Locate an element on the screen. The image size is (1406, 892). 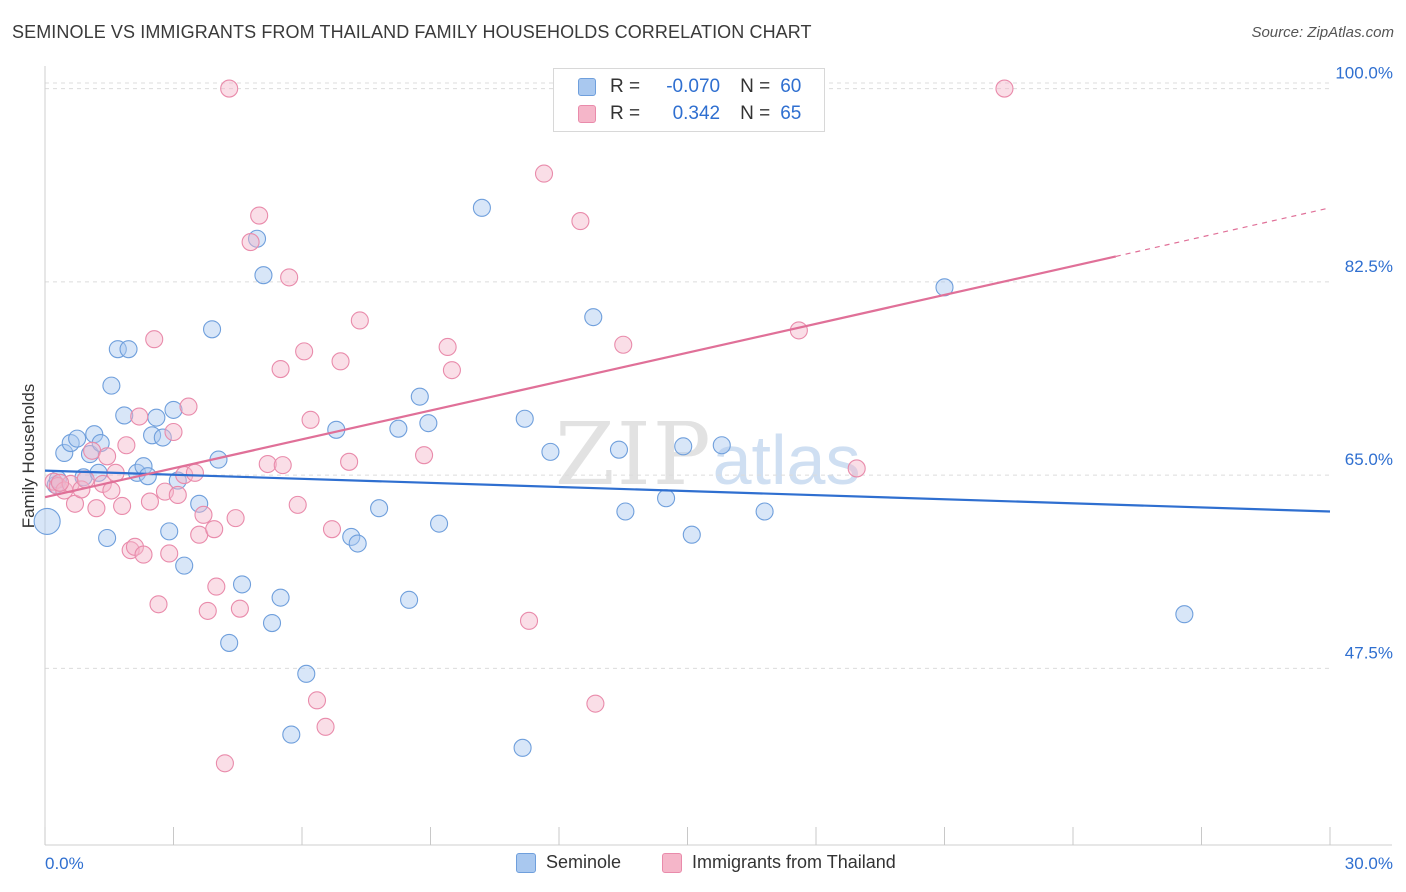
legend-item-seminole: Seminole is located at coordinates (568, 862).